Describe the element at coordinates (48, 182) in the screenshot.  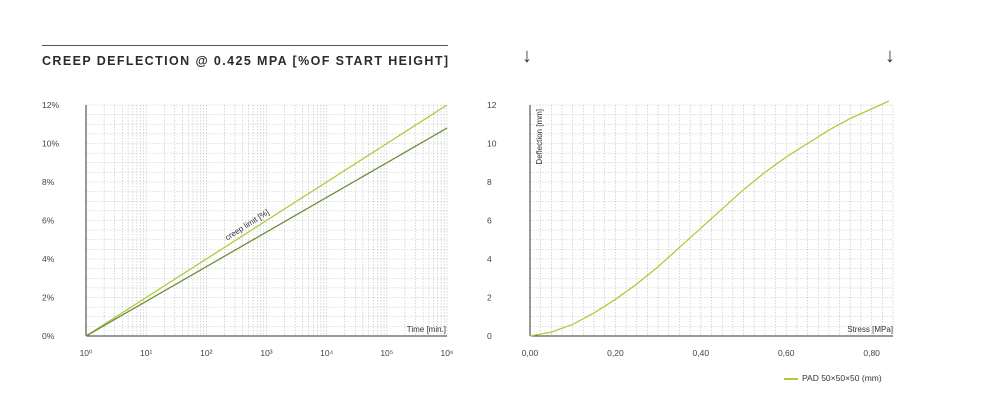
I see `y-tick-label: 8%` at that location.